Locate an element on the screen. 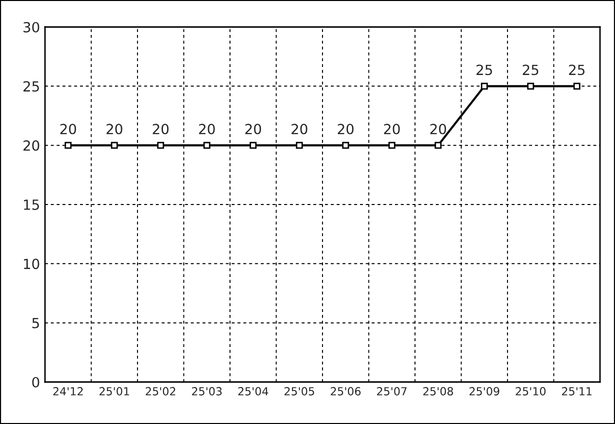  y-tick-label: 0 is located at coordinates (36, 382).